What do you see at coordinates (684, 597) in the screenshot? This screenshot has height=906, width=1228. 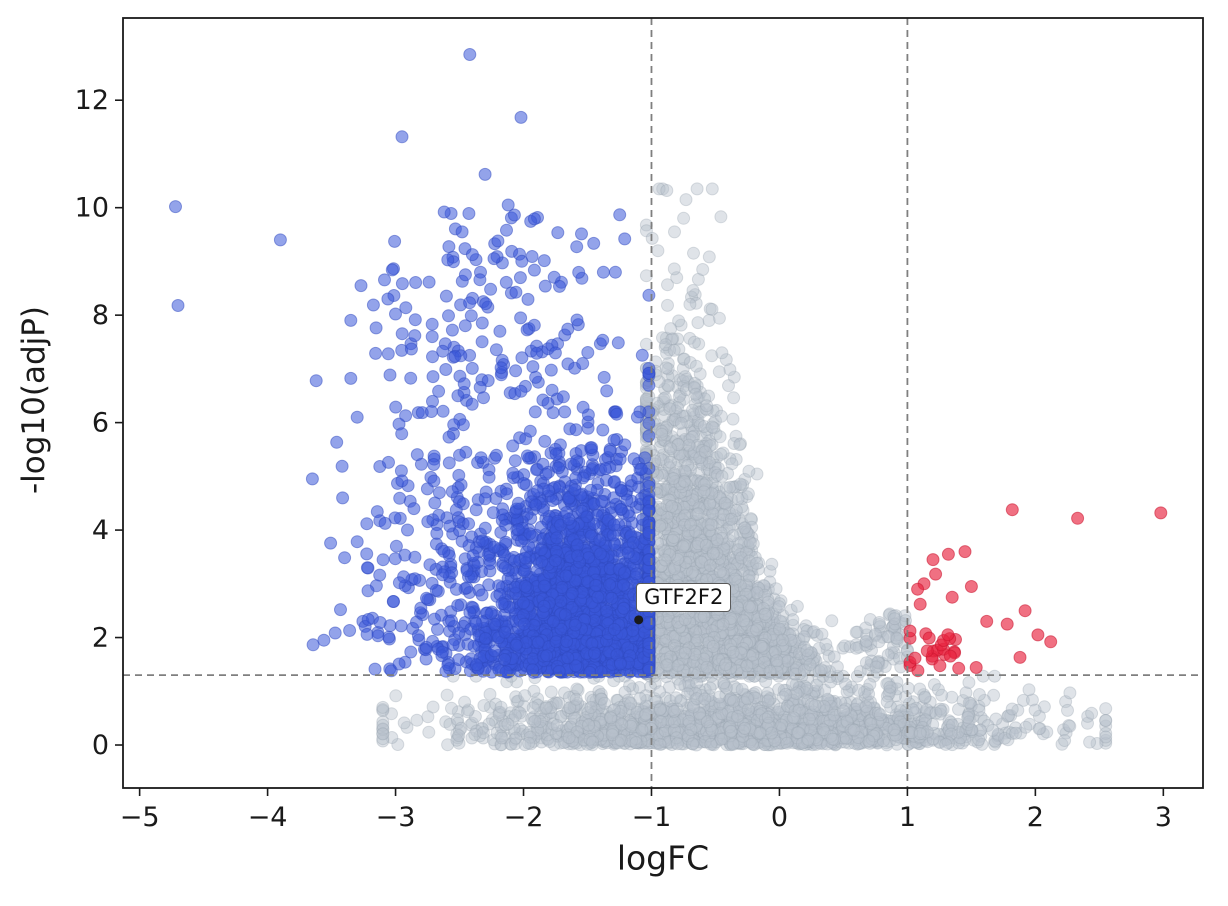 I see `gene-label: GTF2F2` at bounding box center [684, 597].